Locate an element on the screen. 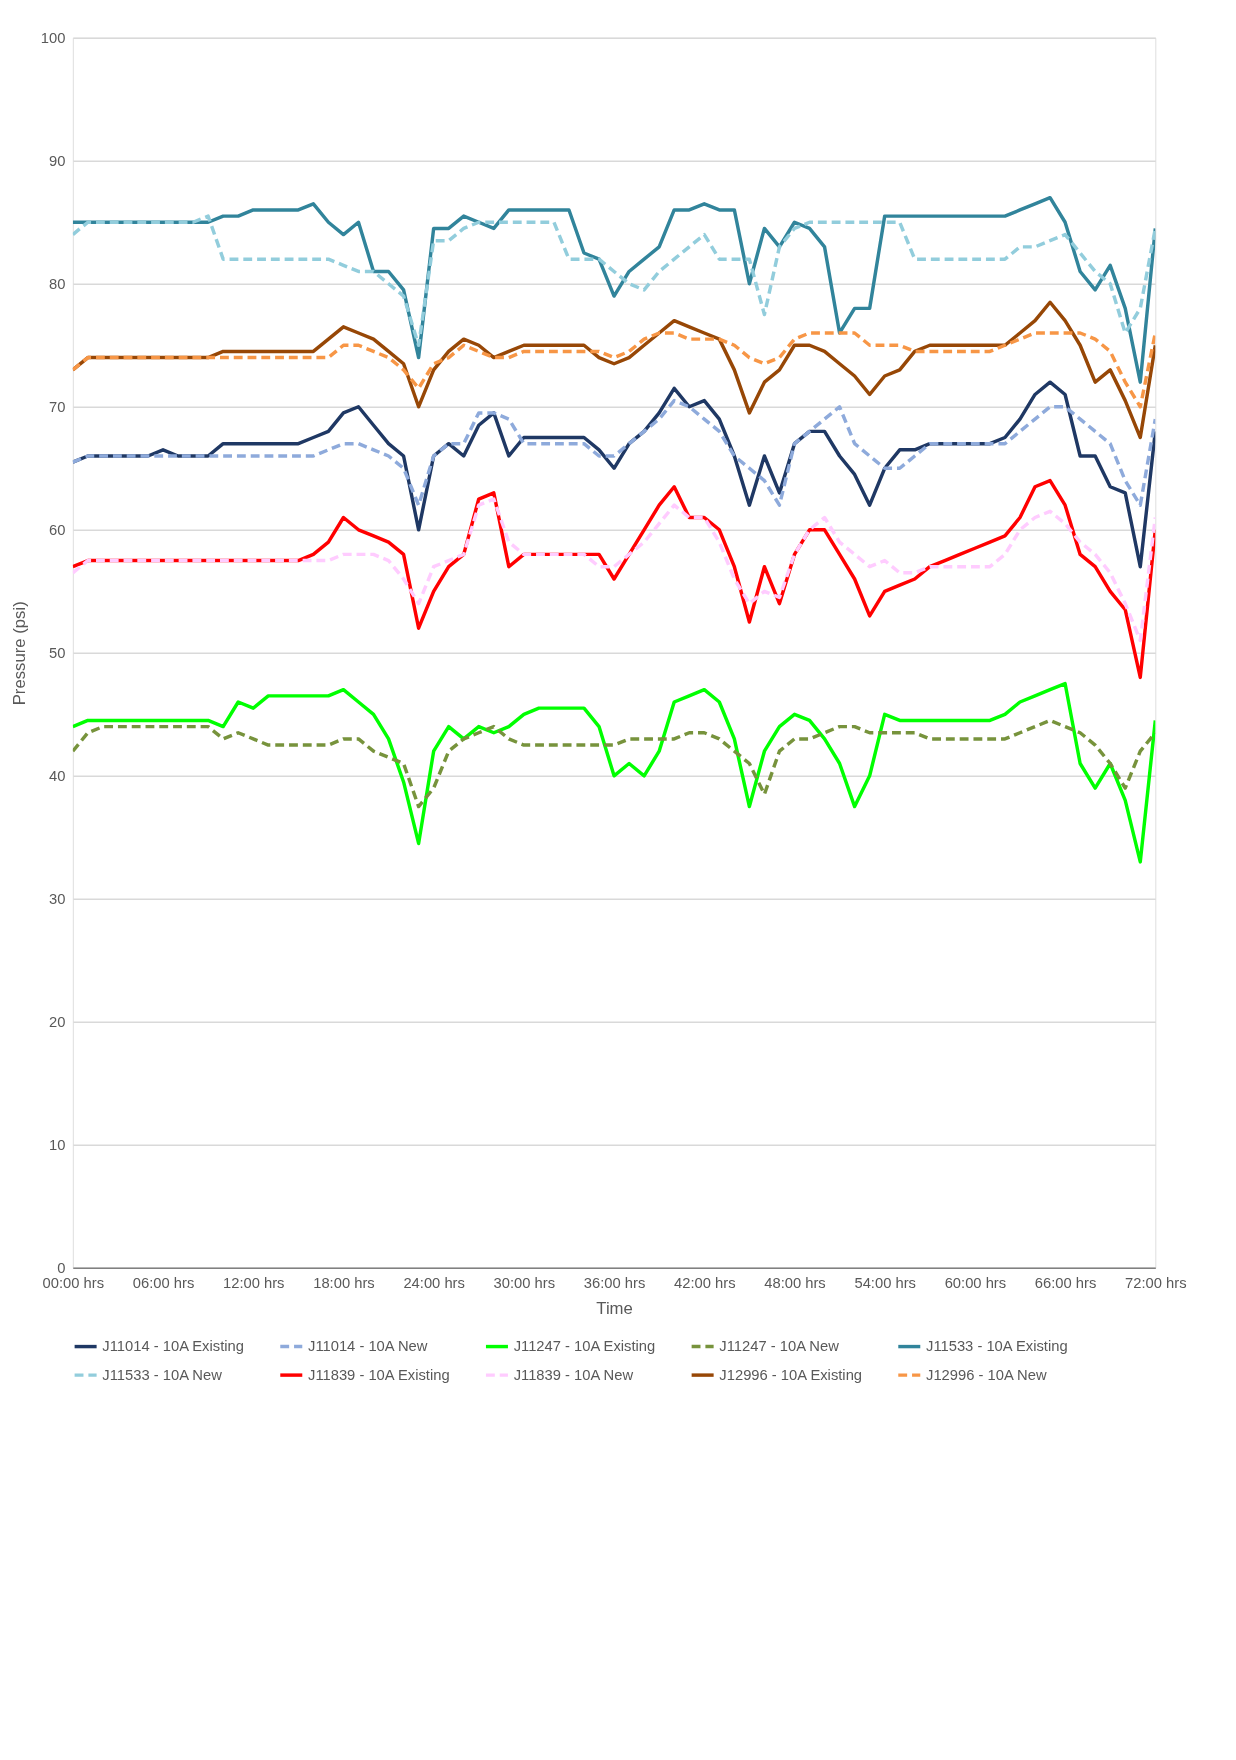  y-tick-label: 40 is located at coordinates (57, 776).